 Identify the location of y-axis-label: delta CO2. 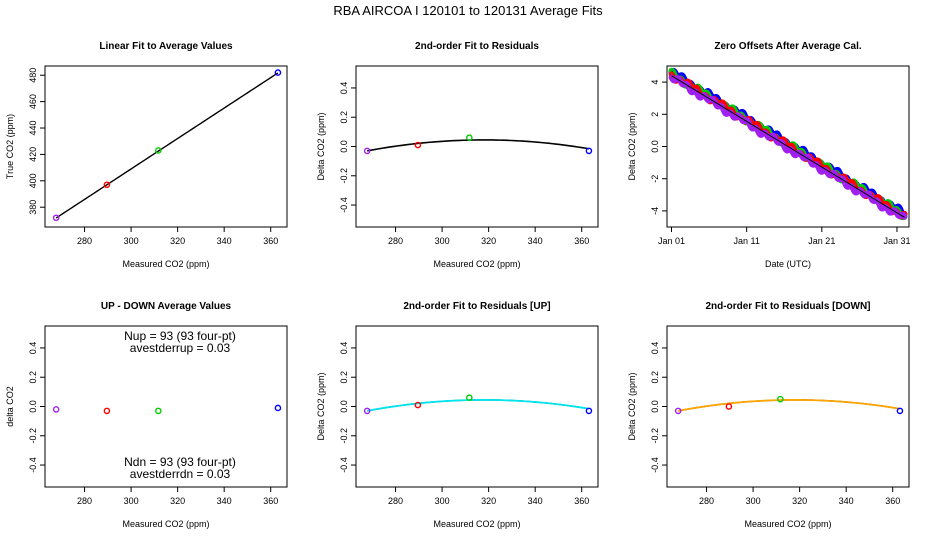
(10, 406).